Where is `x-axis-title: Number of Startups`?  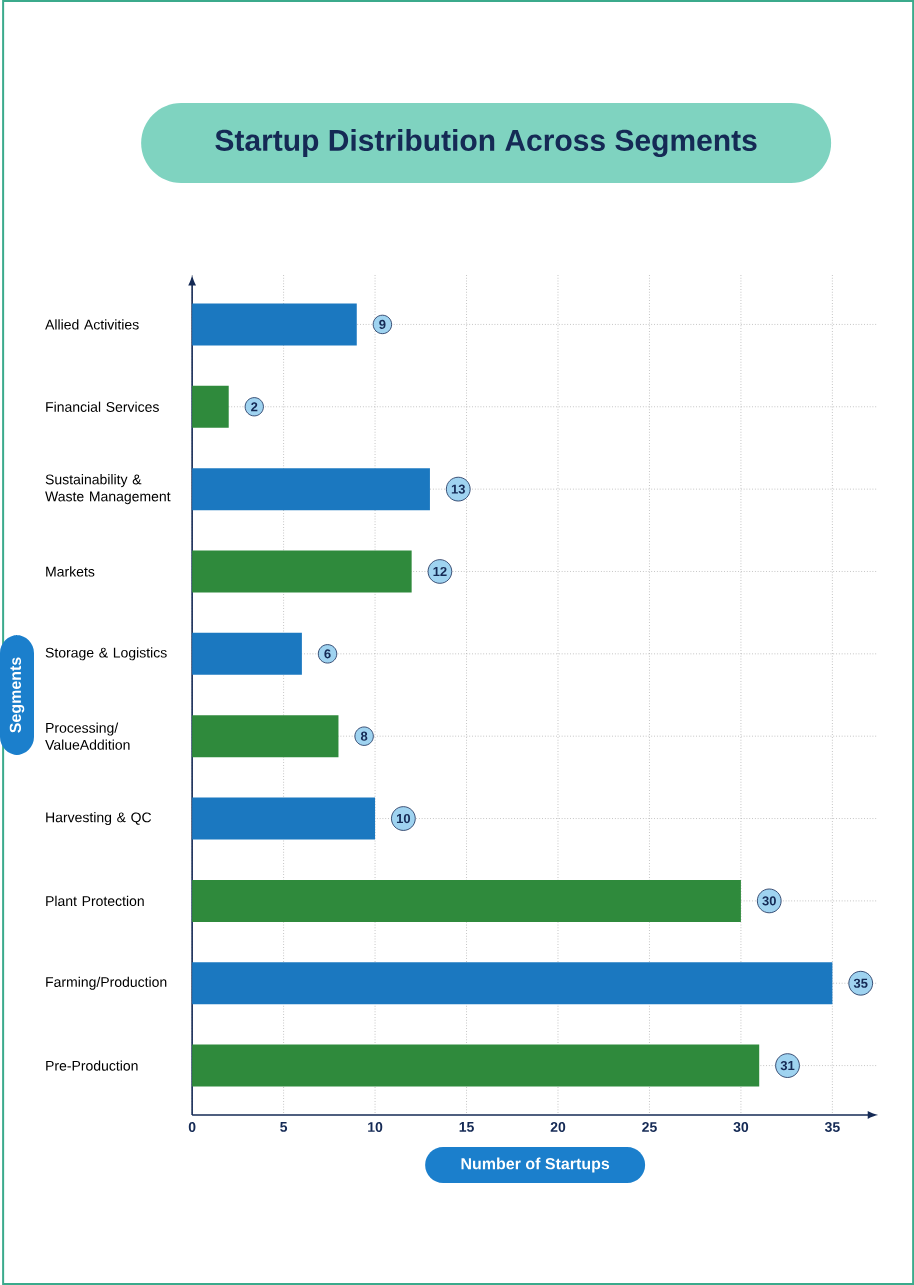 x-axis-title: Number of Startups is located at coordinates (535, 1165).